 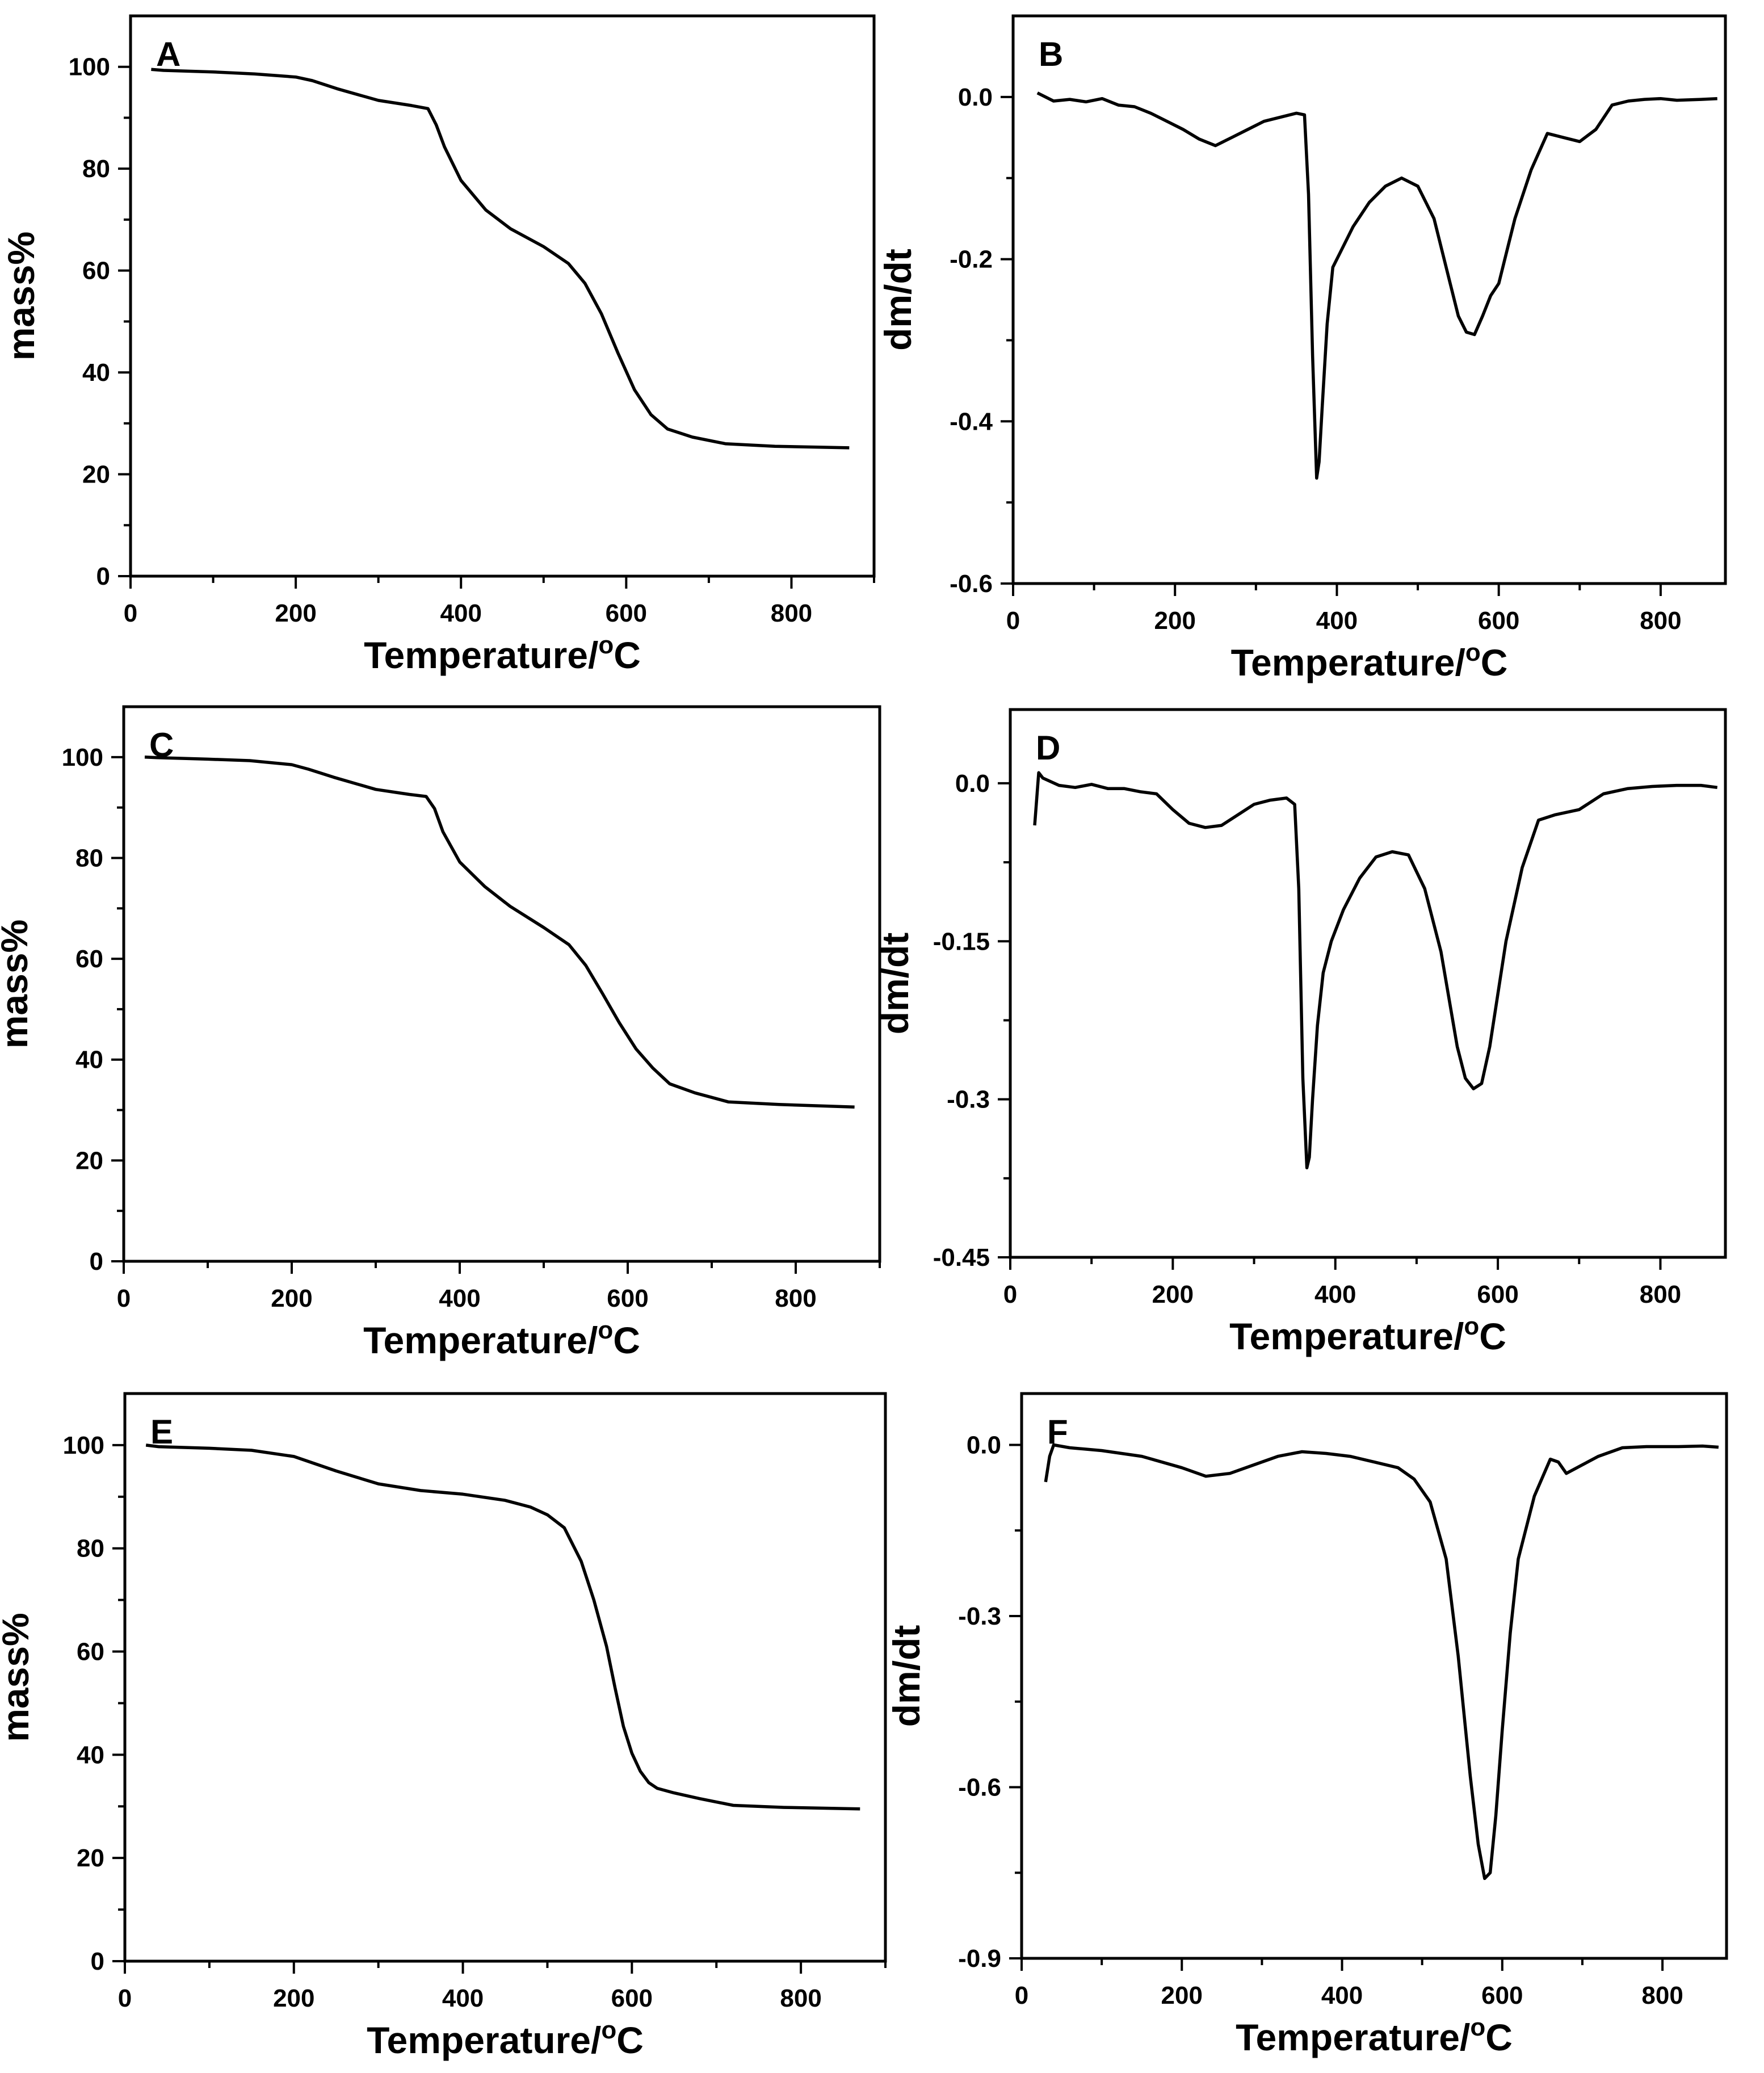 What do you see at coordinates (971, 421) in the screenshot?
I see `y-tick-label: -0.4` at bounding box center [971, 421].